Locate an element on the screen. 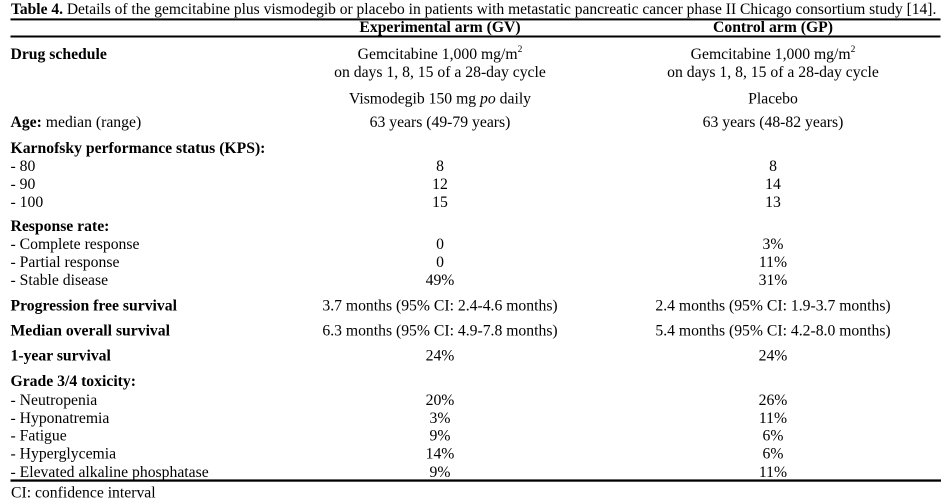 Image resolution: width=951 pixels, height=499 pixels. svg-text:2.4 months (95% CI: 1.9-3.7 mo: 2.4 months (95% CI: 1.9-3.7 months) is located at coordinates (772, 306).